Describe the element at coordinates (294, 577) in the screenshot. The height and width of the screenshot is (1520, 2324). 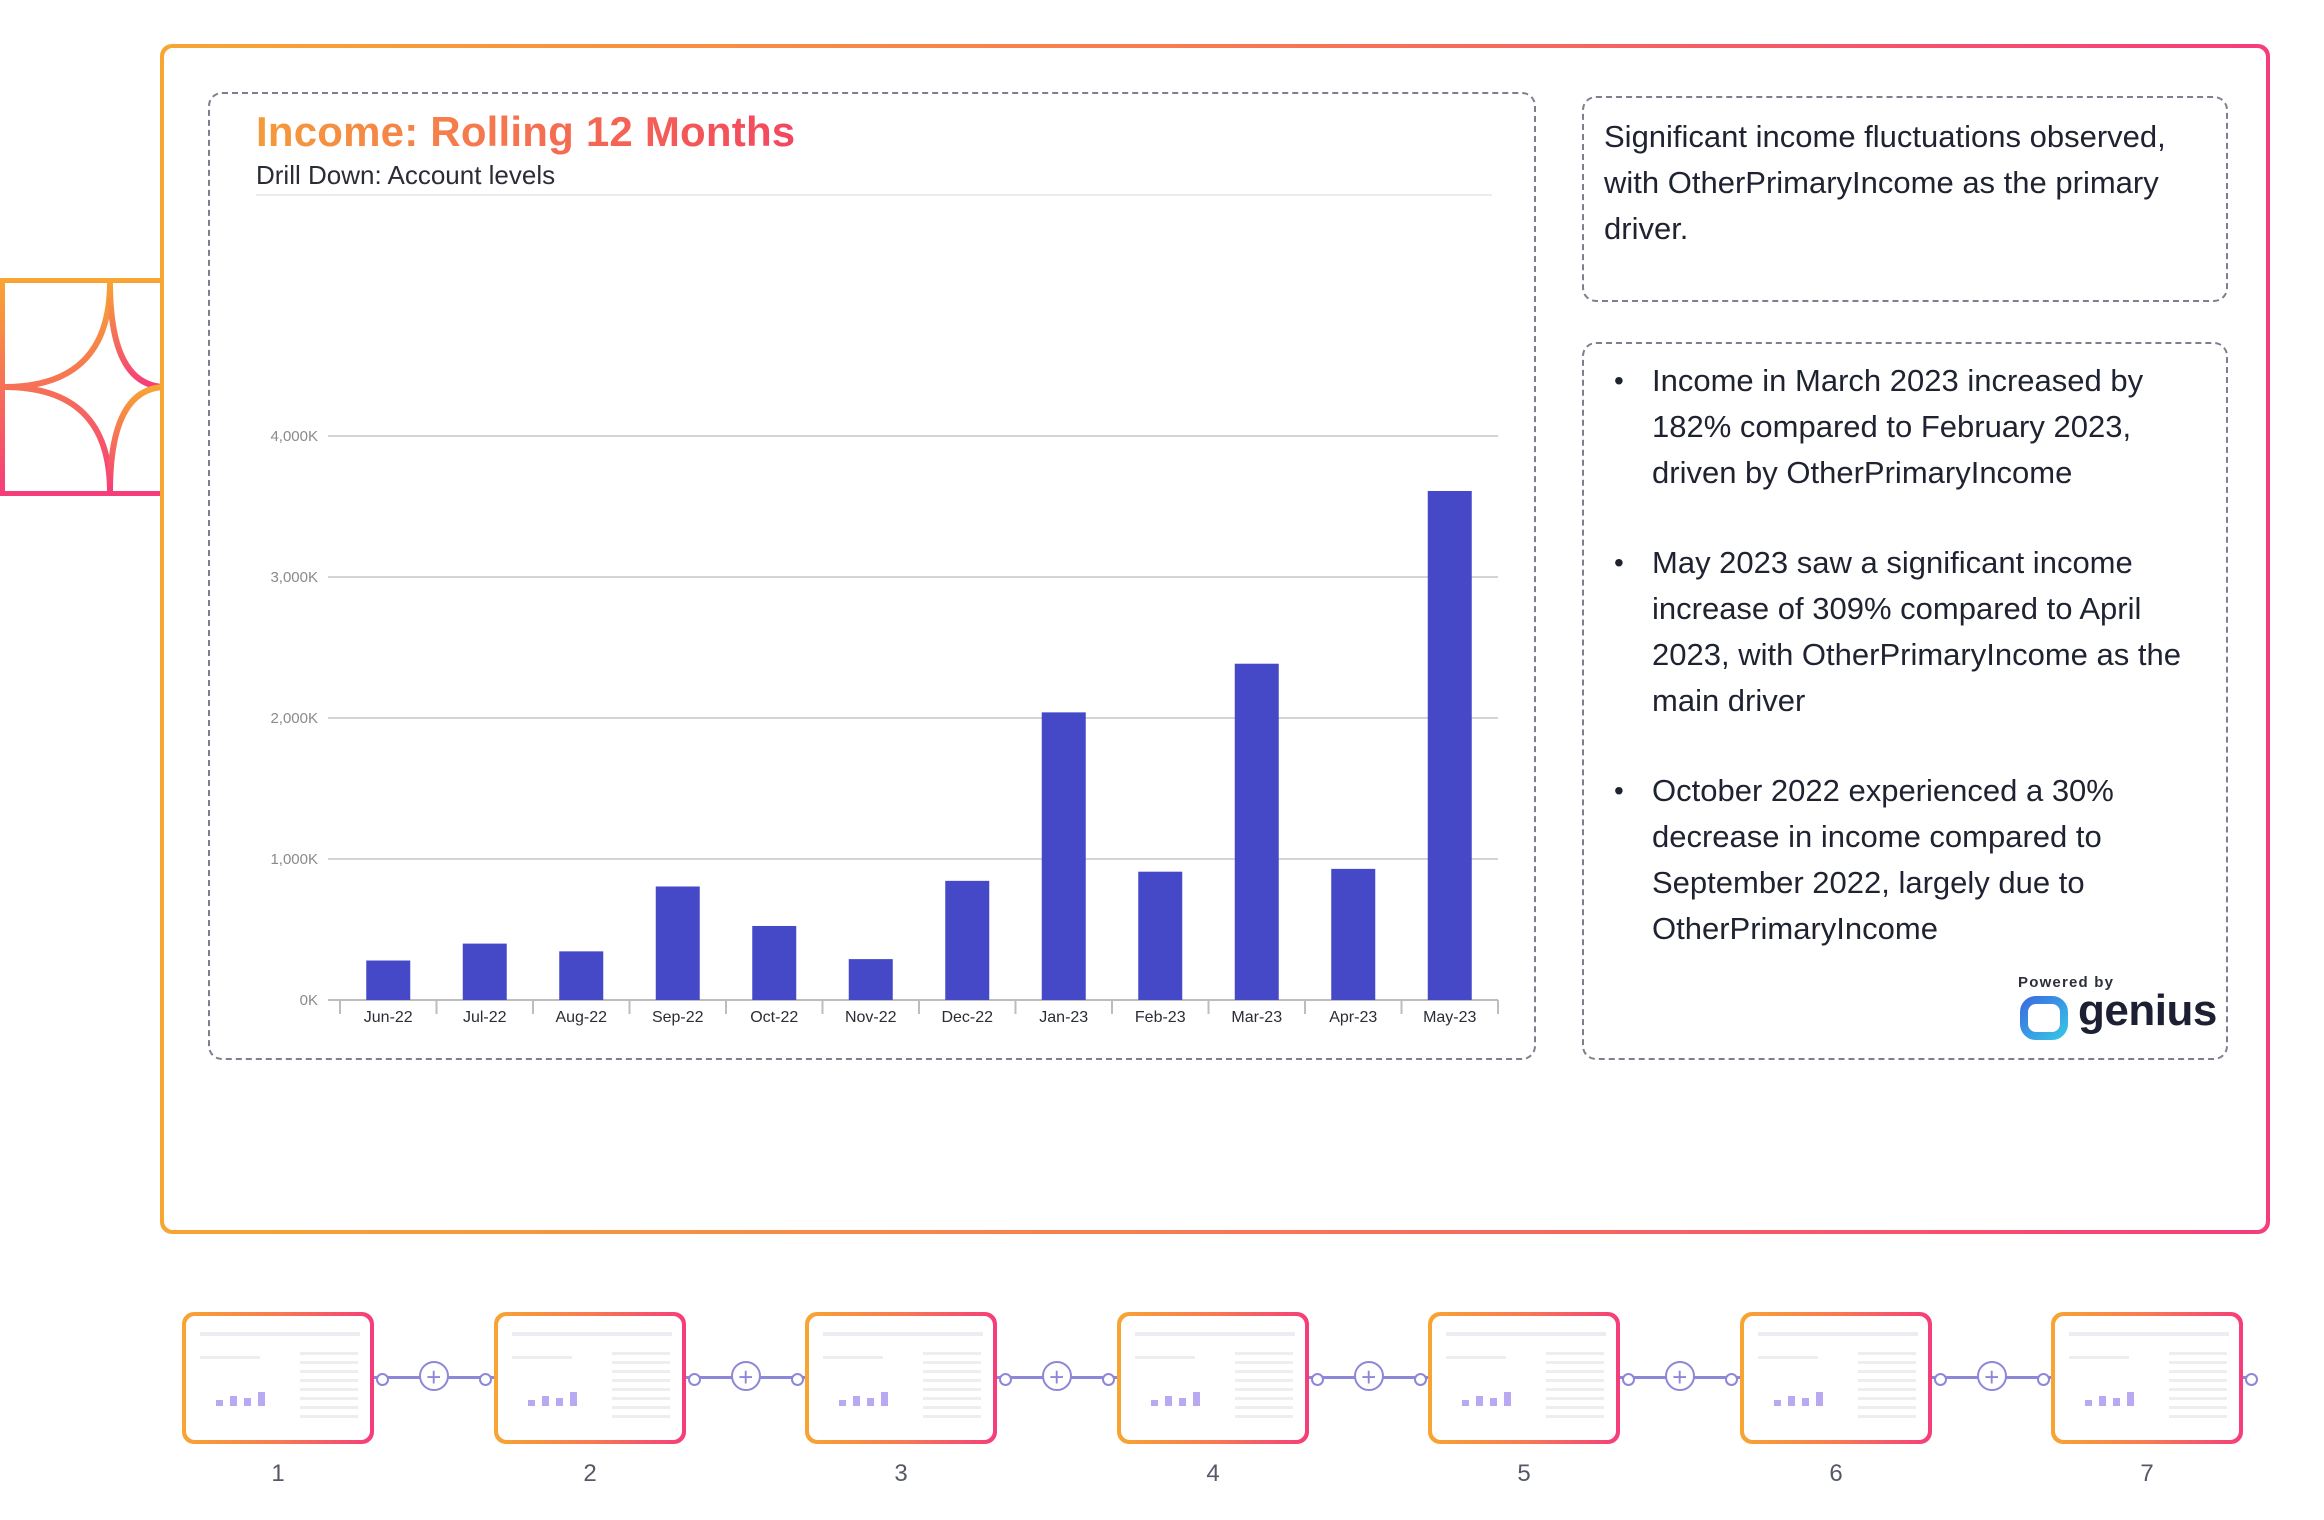
I see `y-tick-label: 3,000K` at that location.